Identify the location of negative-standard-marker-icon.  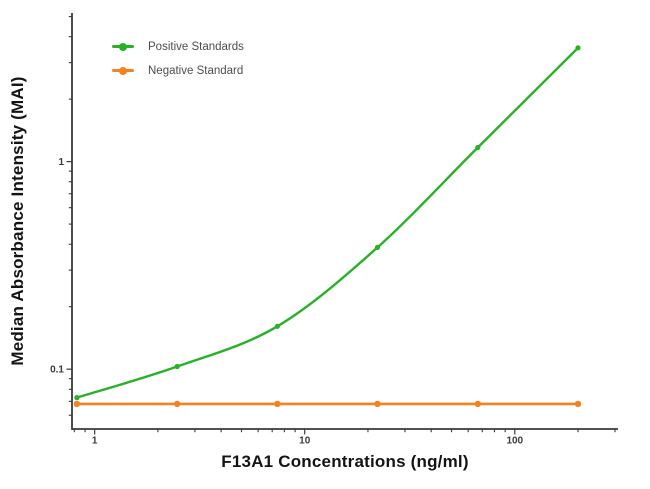
(123, 70).